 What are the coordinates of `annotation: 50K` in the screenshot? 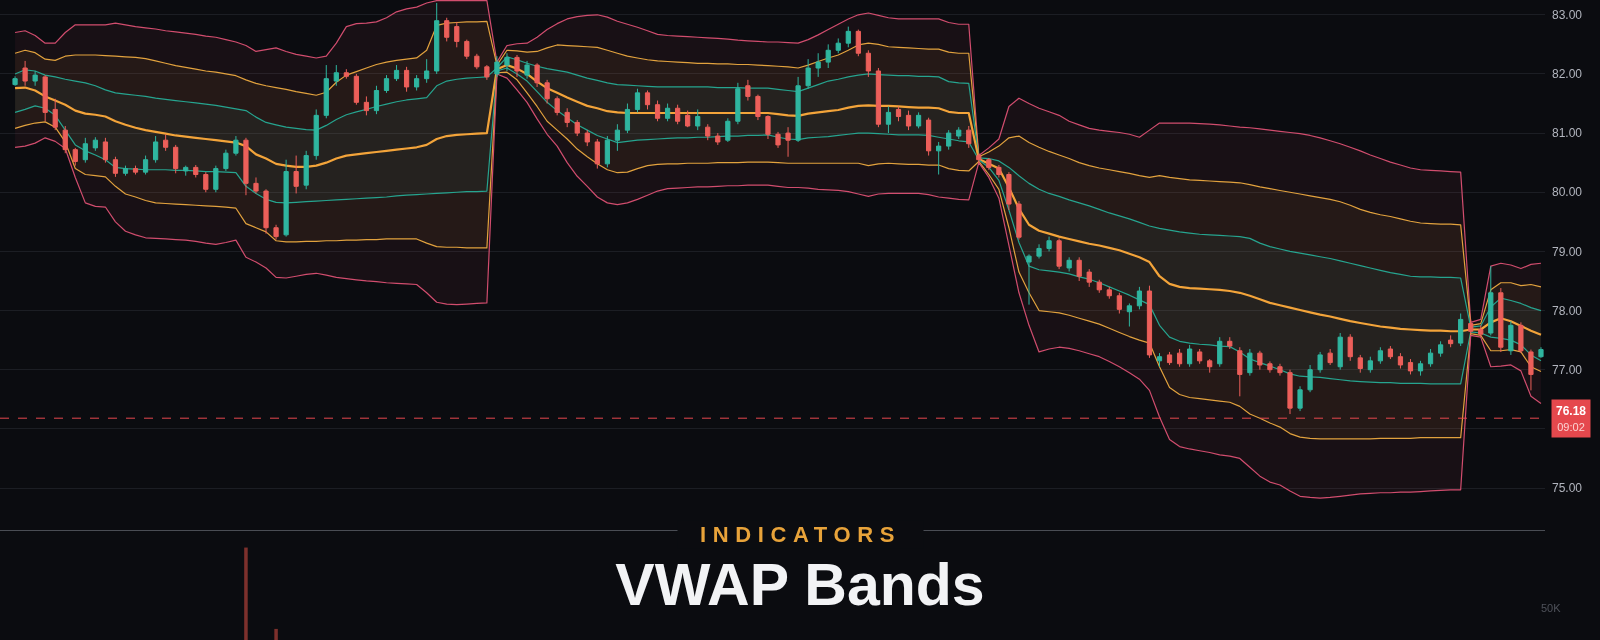 It's located at (1551, 608).